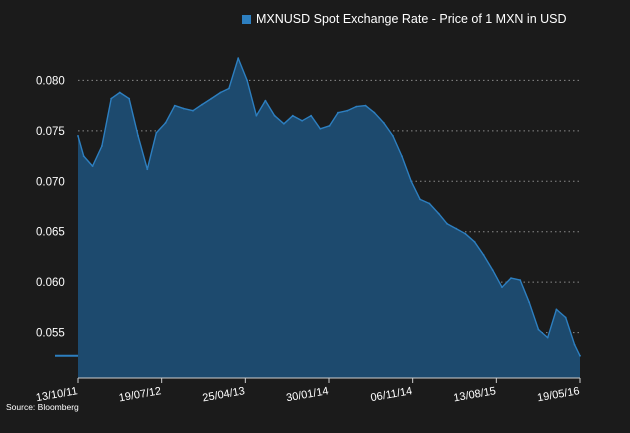 Image resolution: width=630 pixels, height=433 pixels. What do you see at coordinates (558, 394) in the screenshot?
I see `x-tick-label: 19/05/16` at bounding box center [558, 394].